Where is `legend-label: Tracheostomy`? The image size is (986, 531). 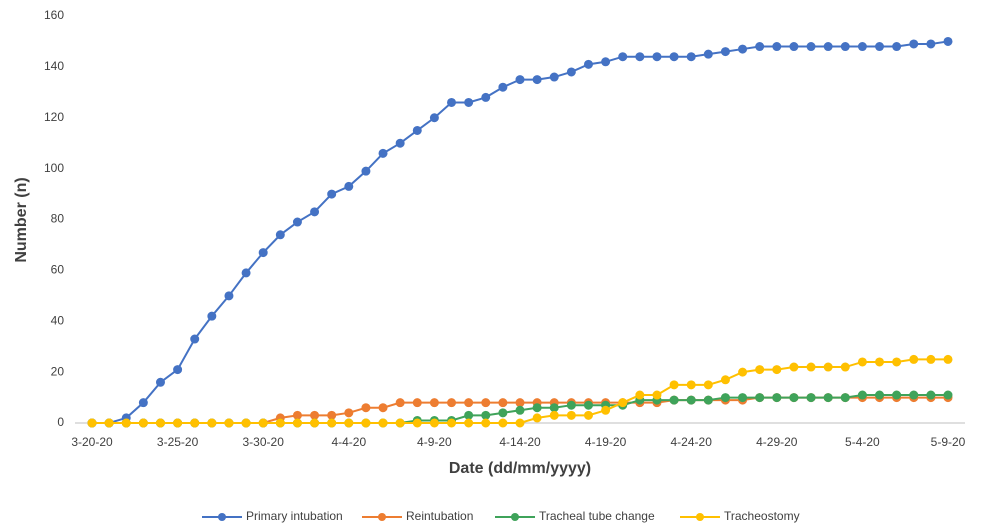
legend-label: Tracheostomy is located at coordinates (762, 516).